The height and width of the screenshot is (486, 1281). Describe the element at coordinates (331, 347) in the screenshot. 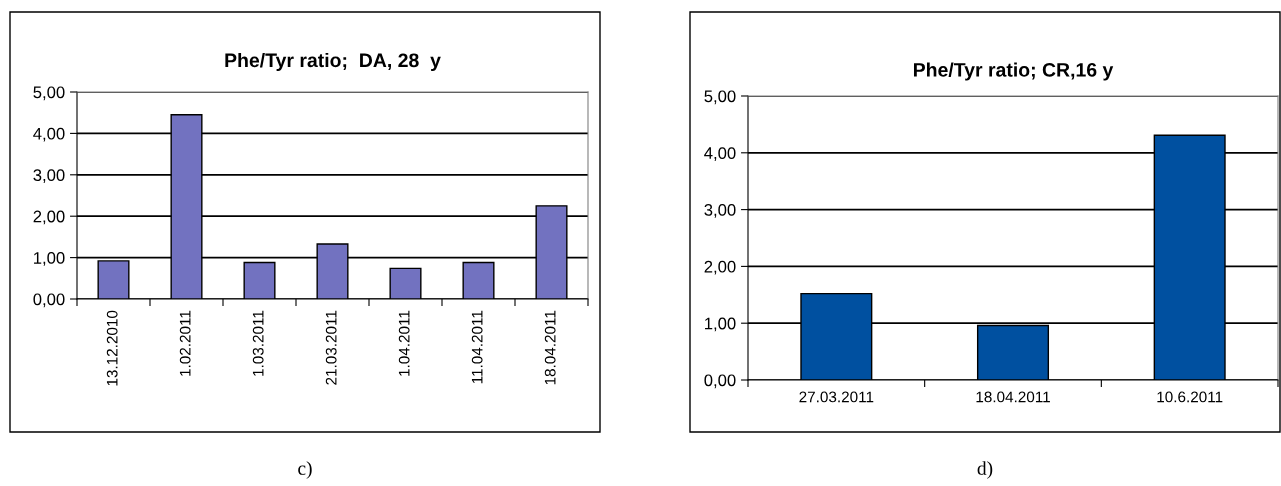

I see `x-tick-label: 21.03.2011` at that location.